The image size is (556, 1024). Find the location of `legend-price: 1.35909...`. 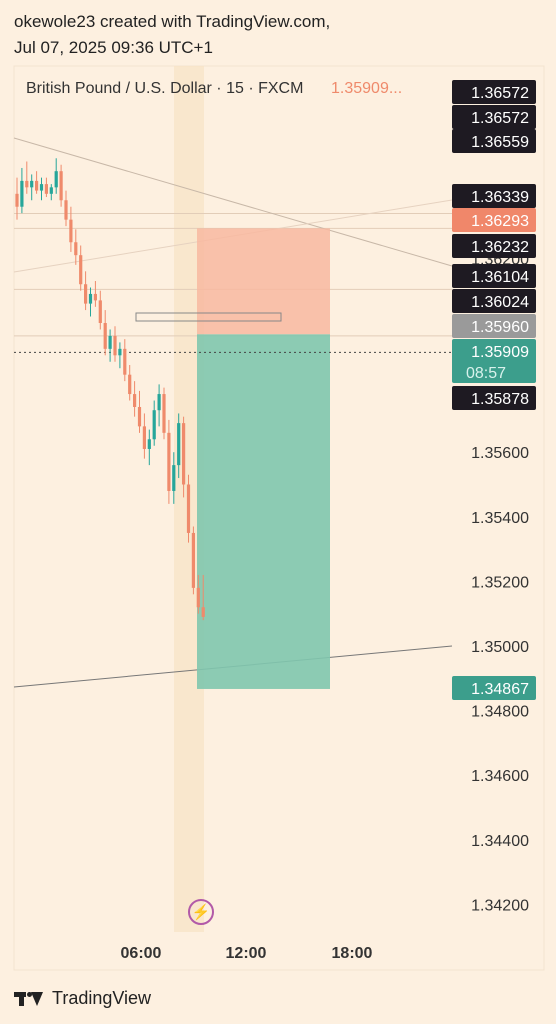

legend-price: 1.35909... is located at coordinates (366, 88).